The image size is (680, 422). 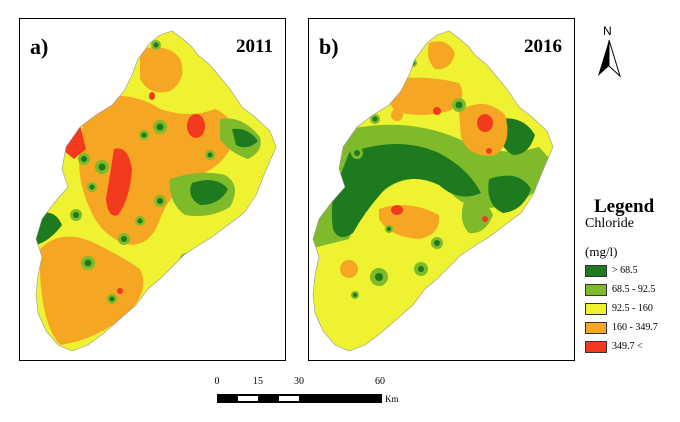 What do you see at coordinates (601, 251) in the screenshot?
I see `legend-unit: (mg/l)` at bounding box center [601, 251].